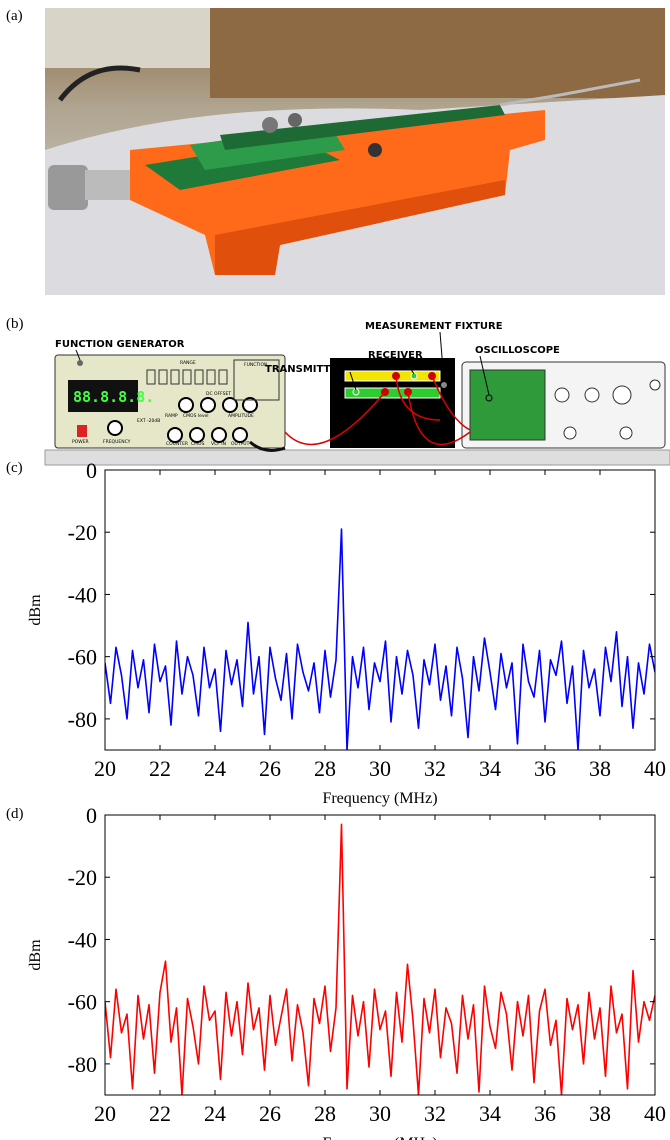  What do you see at coordinates (198, 444) in the screenshot?
I see `control-label: CMOS` at bounding box center [198, 444].